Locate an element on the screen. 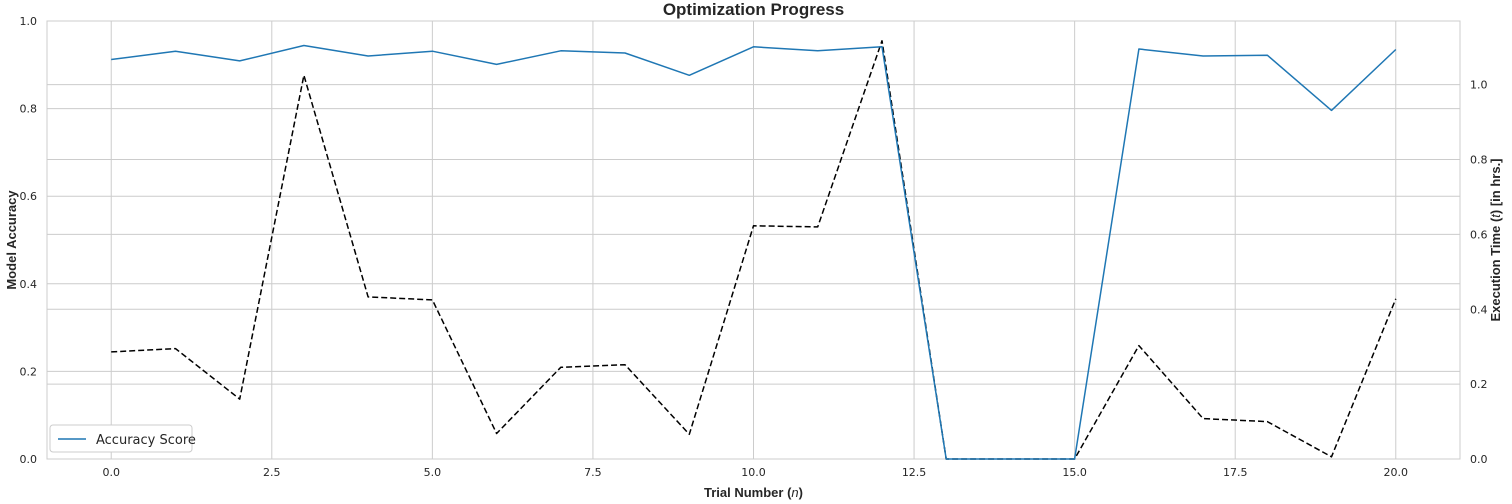 The width and height of the screenshot is (1512, 504). y-tick-label: 0.4 is located at coordinates (29, 284).